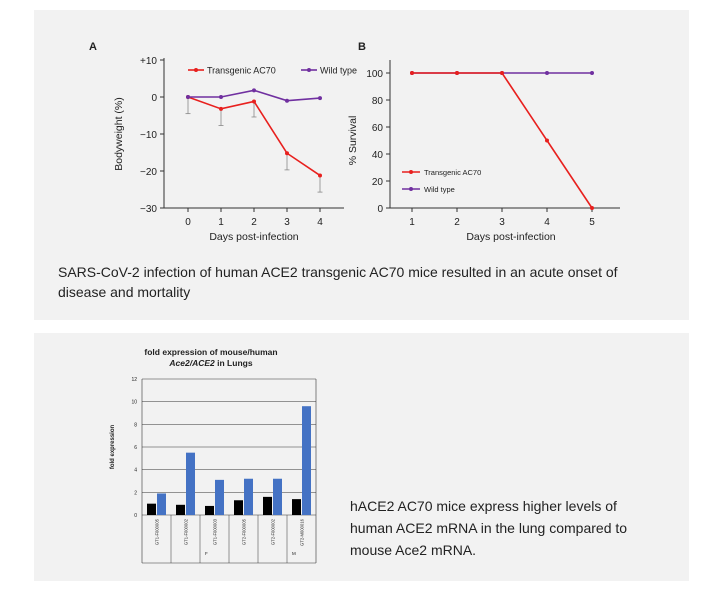 Image resolution: width=728 pixels, height=591 pixels. I want to click on y-tick-label: −20, so click(148, 172).